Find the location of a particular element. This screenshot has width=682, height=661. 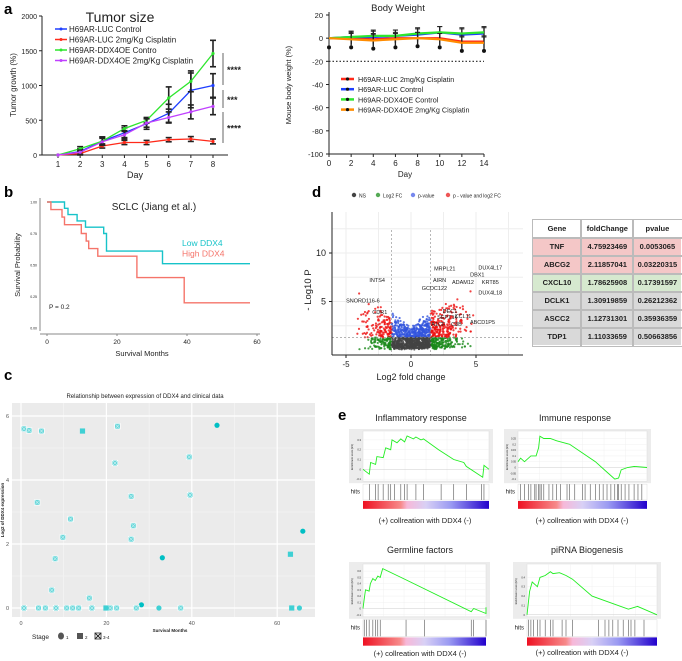

pvalue-cell: 0.17391597 is located at coordinates (657, 282).